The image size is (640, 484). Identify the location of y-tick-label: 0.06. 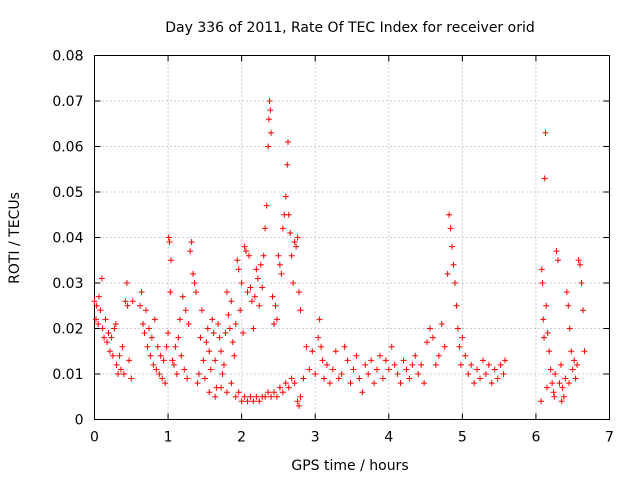
(67, 148).